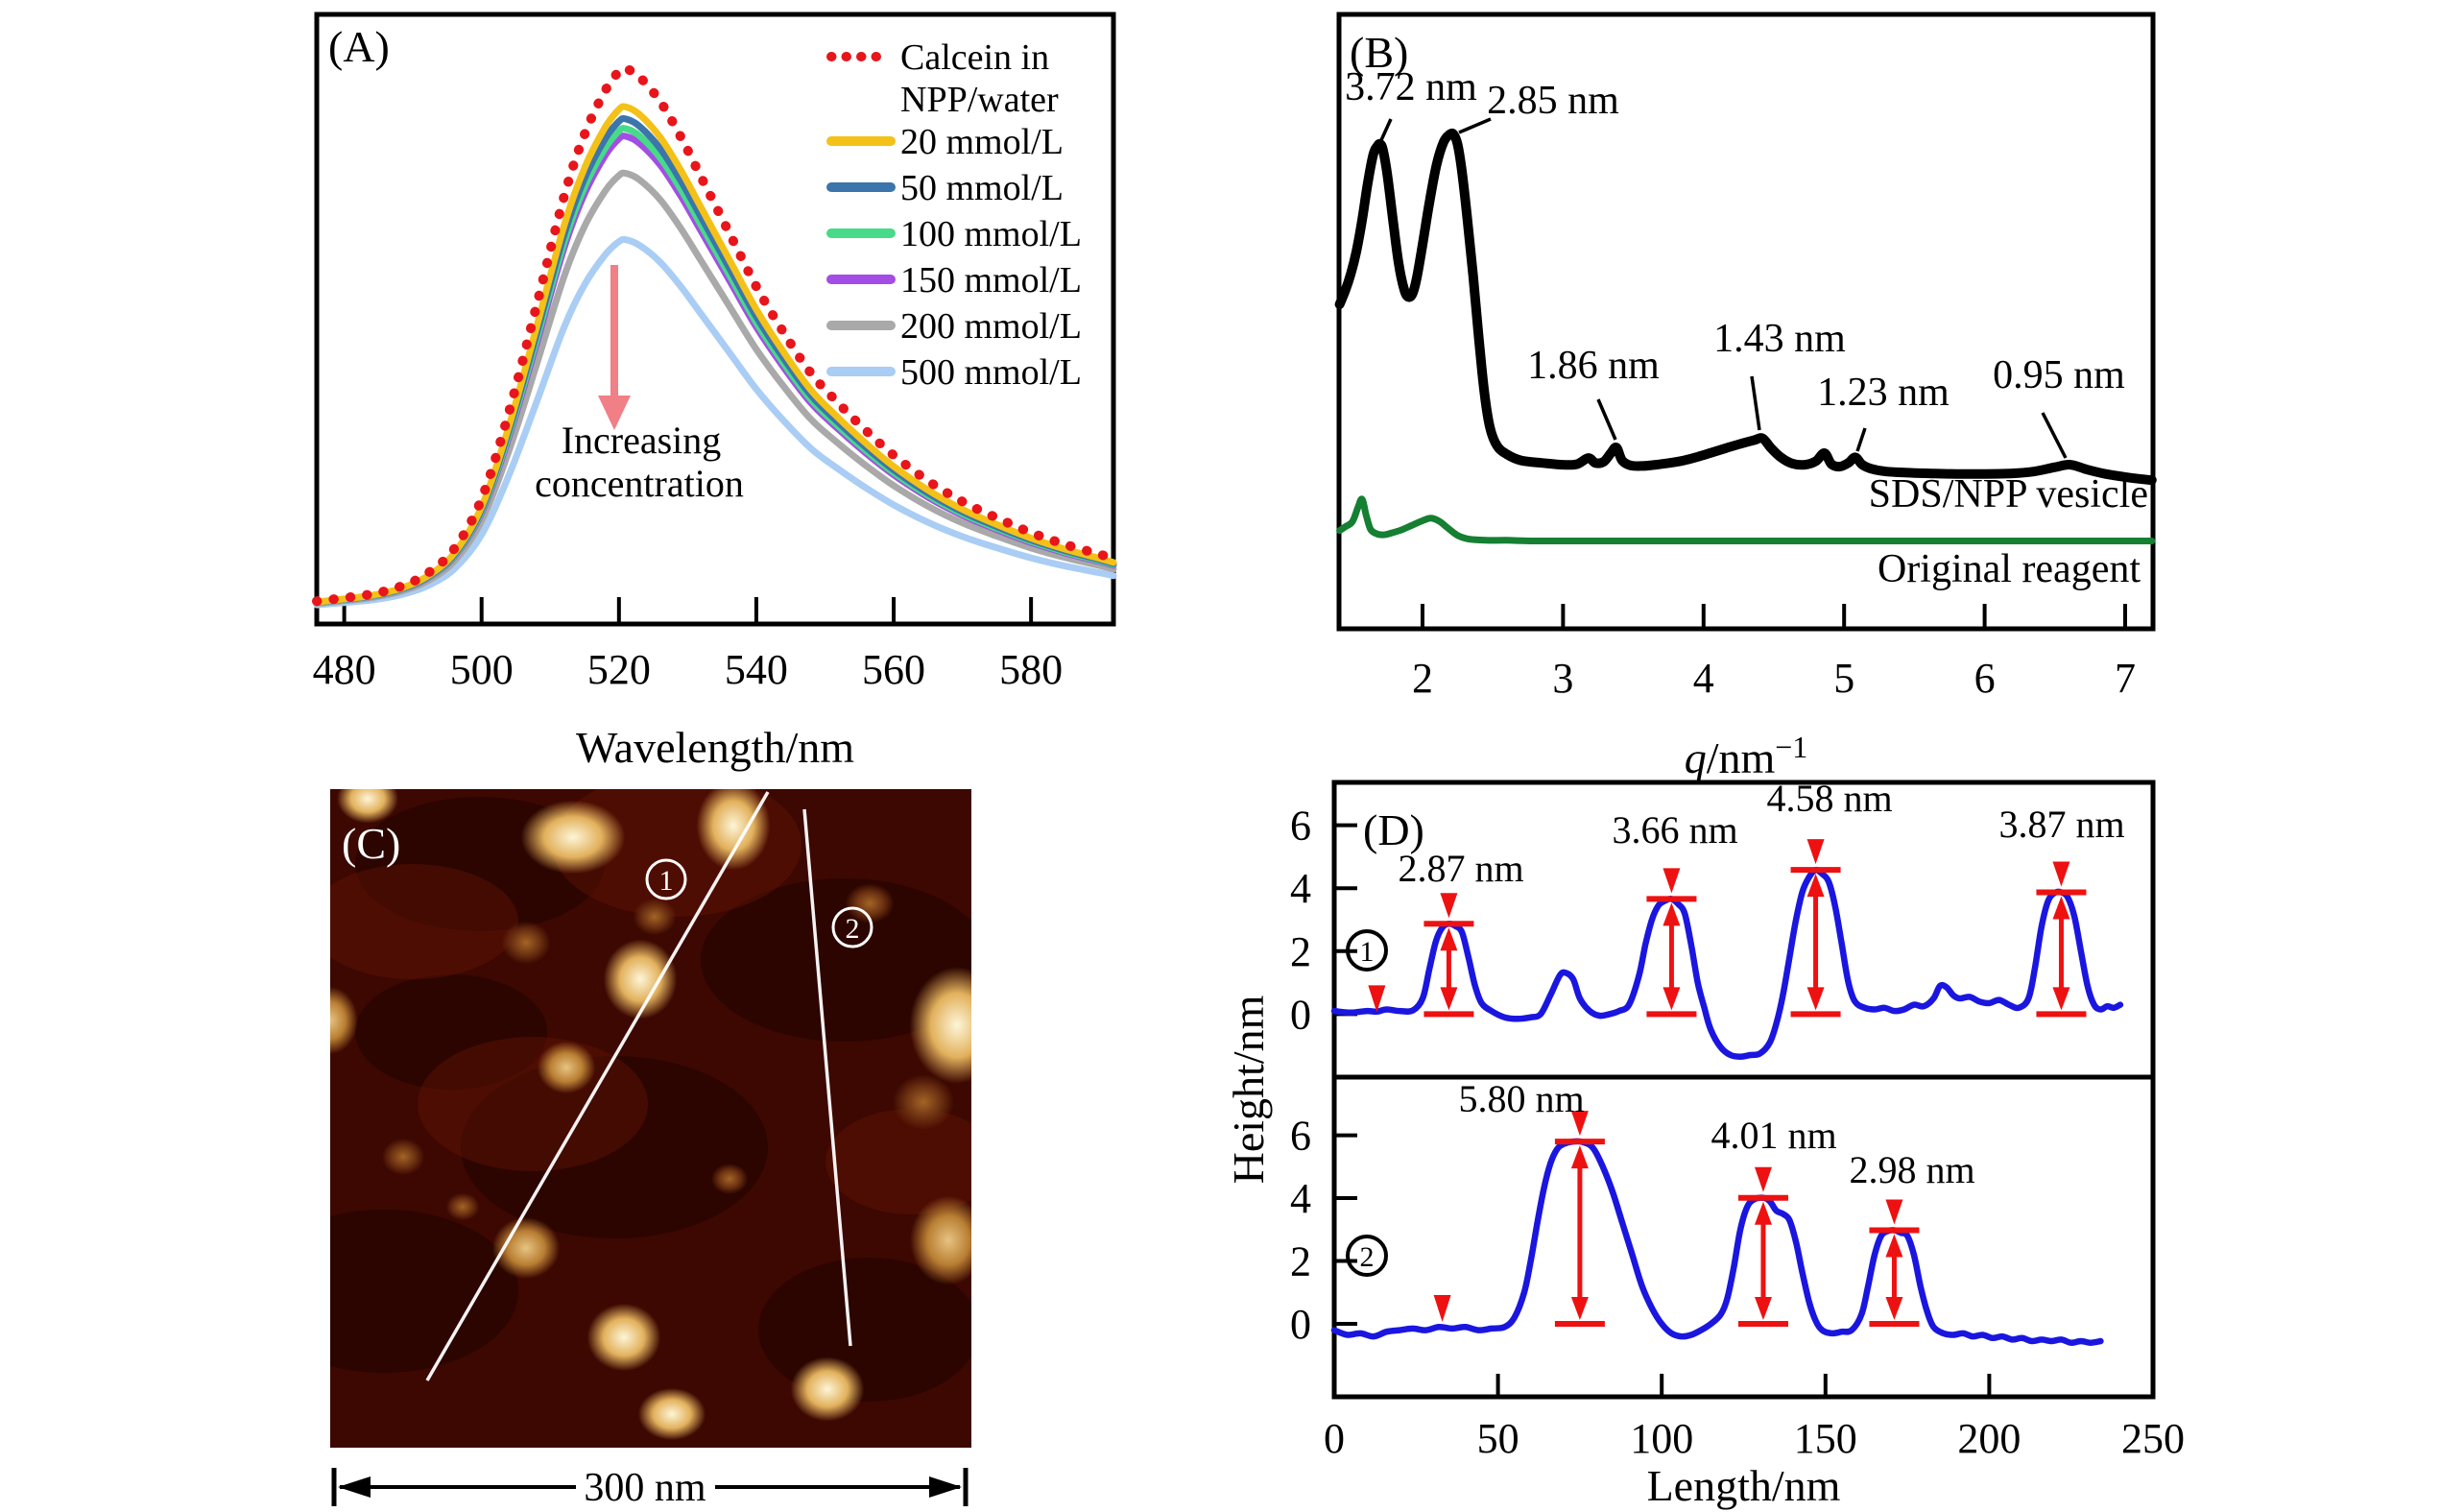 Image resolution: width=2464 pixels, height=1512 pixels. What do you see at coordinates (991, 234) in the screenshot?
I see `legend-label: 100 mmol/L` at bounding box center [991, 234].